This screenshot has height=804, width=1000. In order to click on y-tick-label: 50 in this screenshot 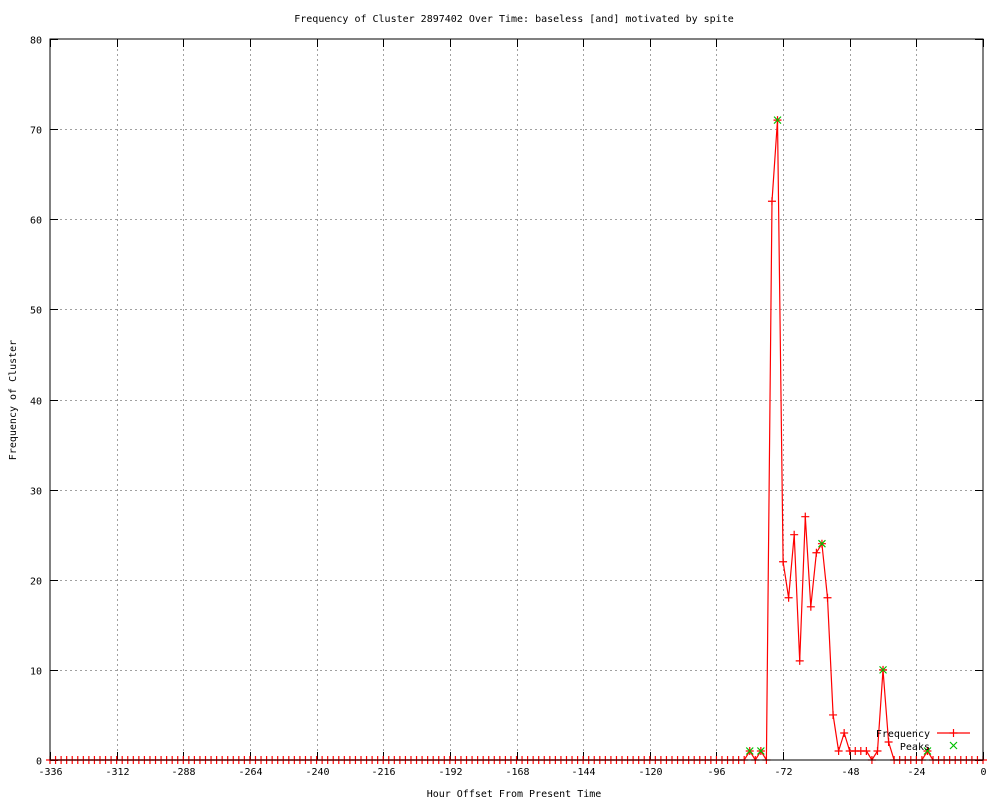, I will do `click(36, 311)`.